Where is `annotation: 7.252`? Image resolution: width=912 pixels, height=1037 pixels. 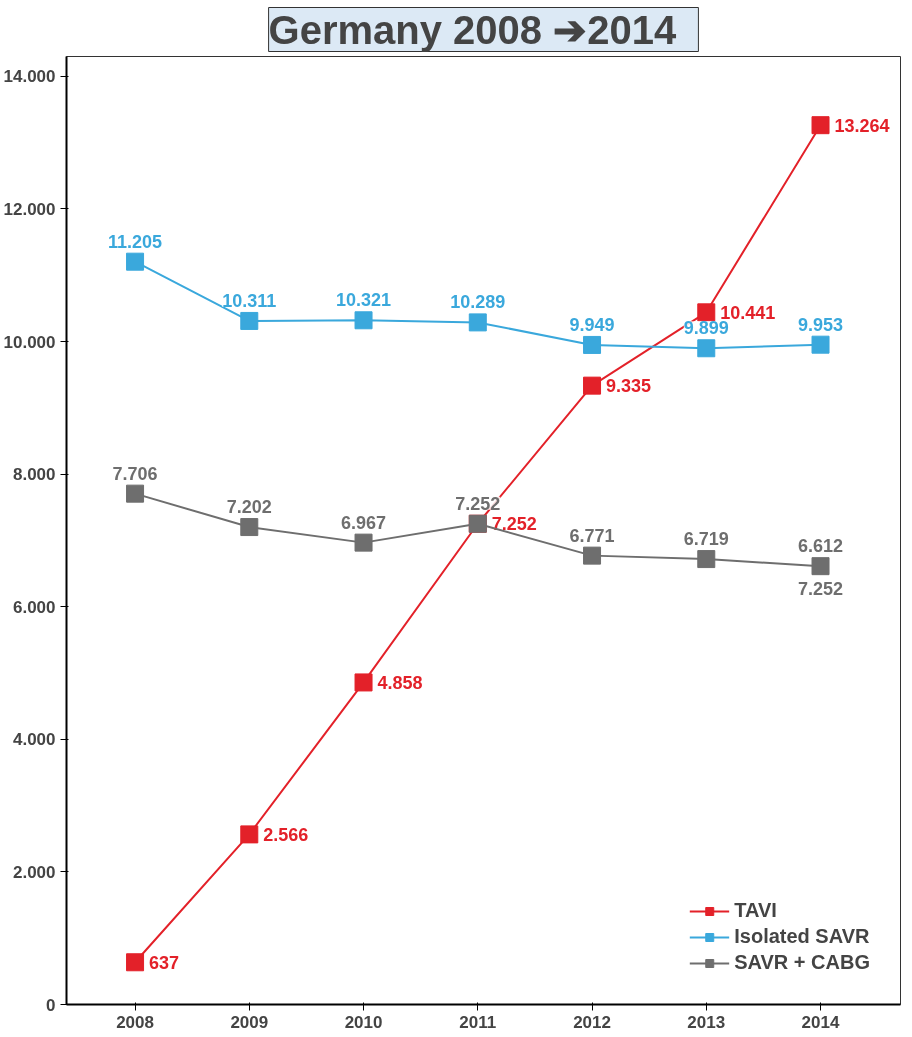
annotation: 7.252 is located at coordinates (821, 589).